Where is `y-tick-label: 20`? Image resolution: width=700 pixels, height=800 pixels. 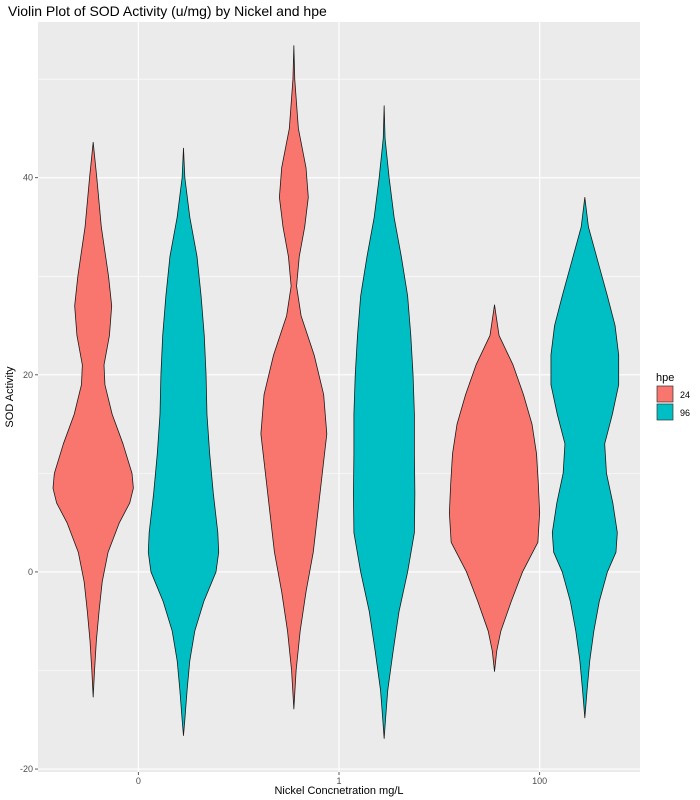
y-tick-label: 20 is located at coordinates (28, 375).